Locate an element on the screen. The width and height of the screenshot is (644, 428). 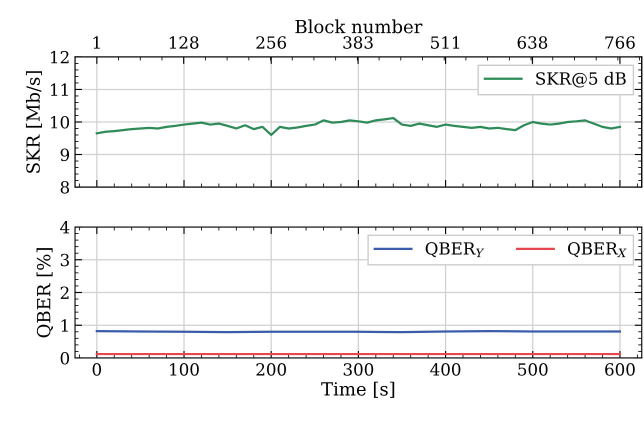
x2-tick-label: 766 is located at coordinates (620, 42).